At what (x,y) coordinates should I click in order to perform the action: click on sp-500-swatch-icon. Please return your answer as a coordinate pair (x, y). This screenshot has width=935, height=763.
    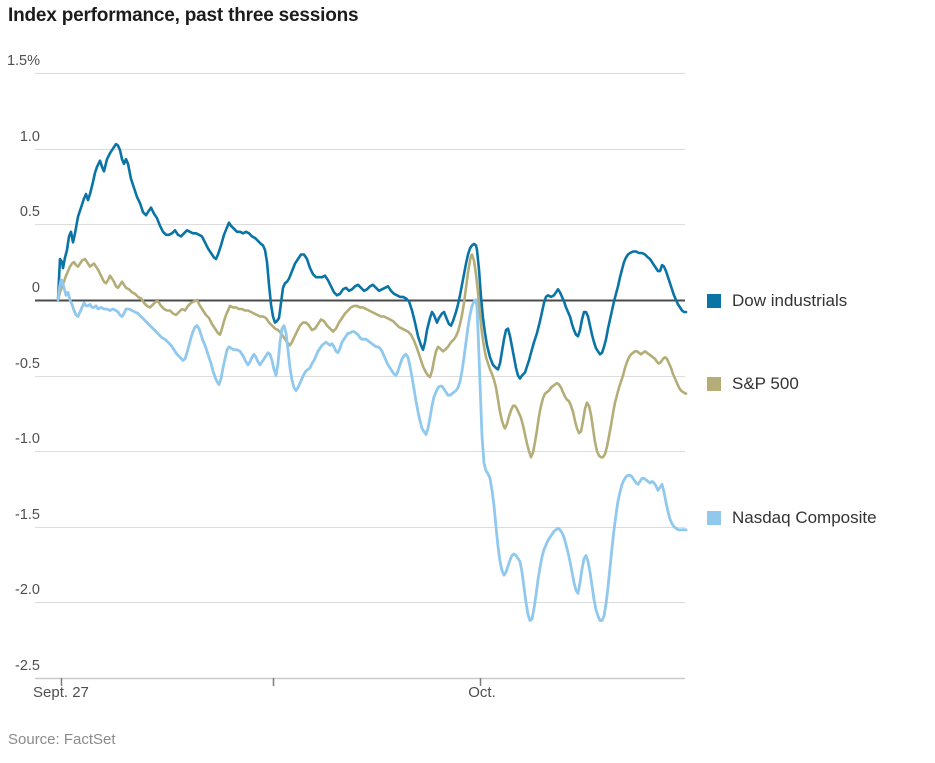
    Looking at the image, I should click on (714, 384).